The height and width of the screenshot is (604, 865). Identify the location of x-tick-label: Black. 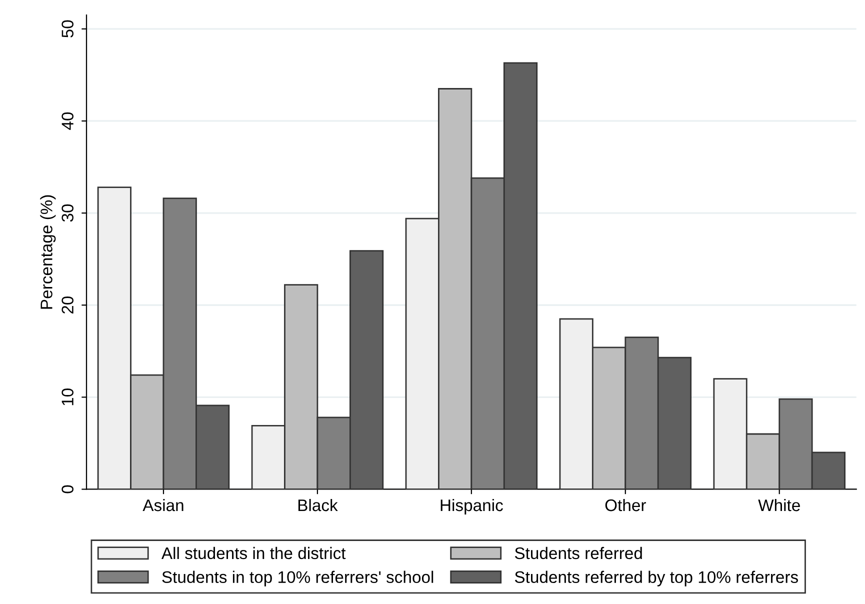
(318, 505).